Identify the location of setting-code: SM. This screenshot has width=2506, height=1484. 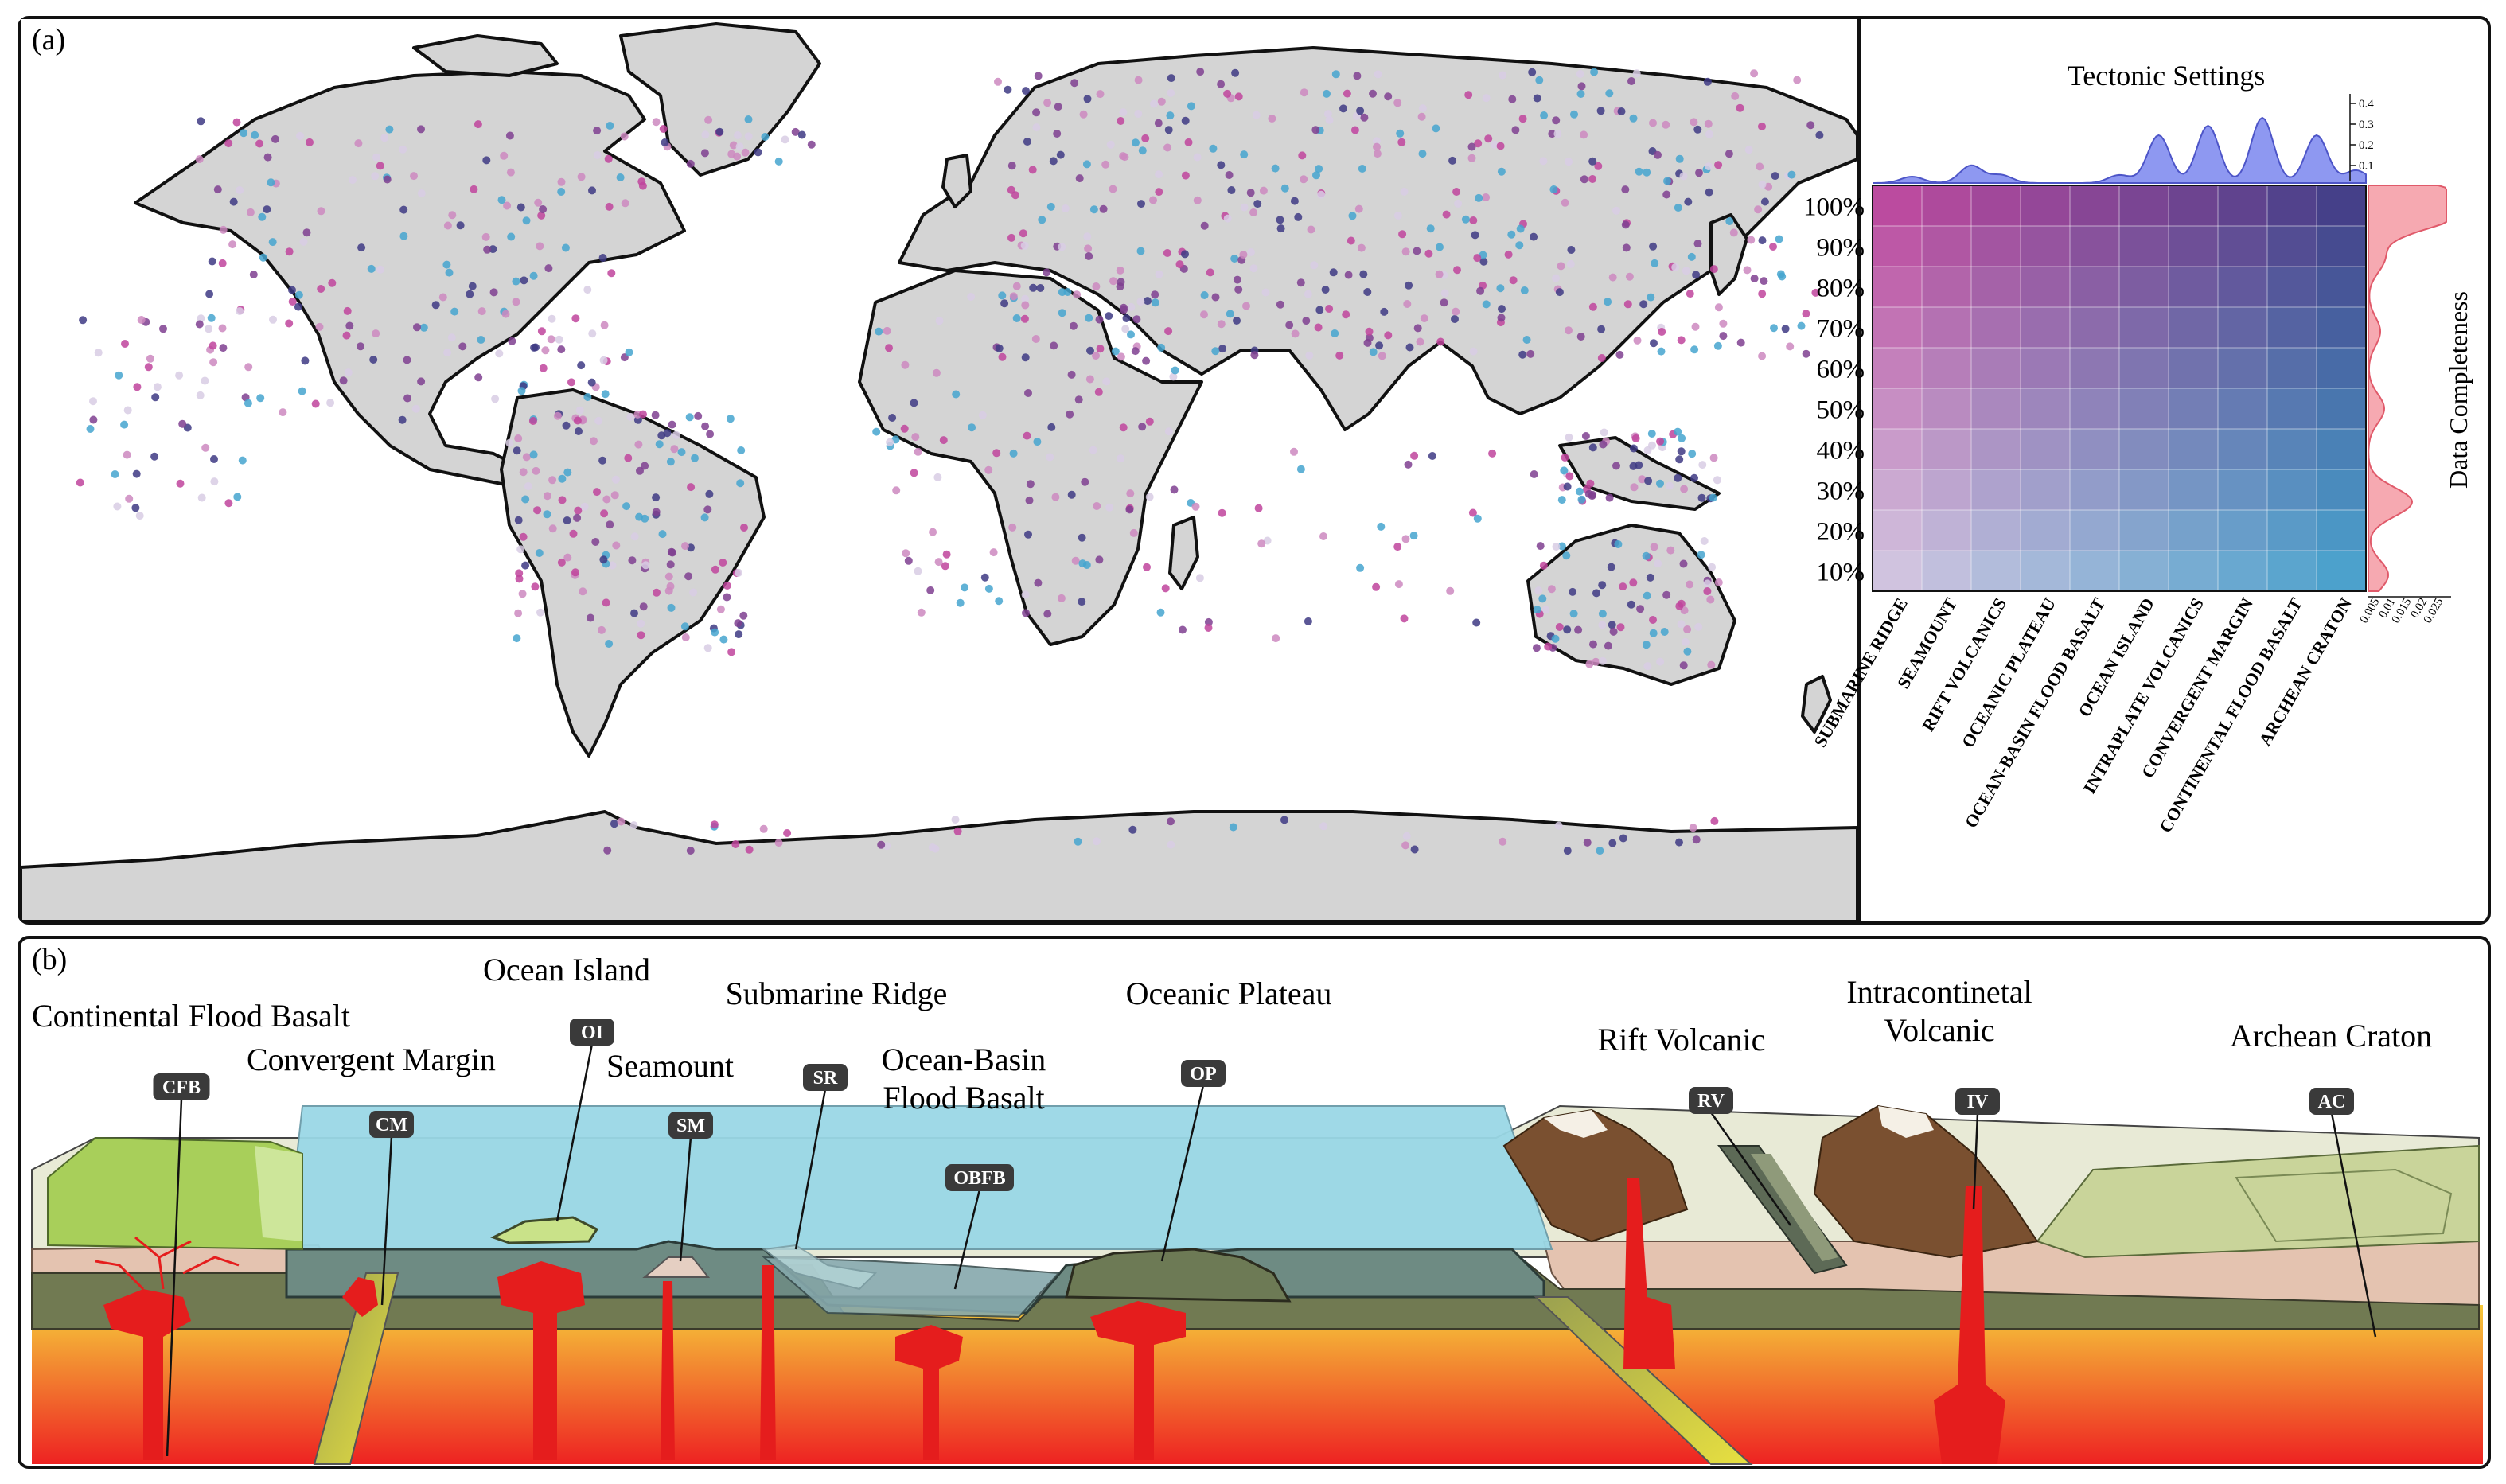
(690, 1126).